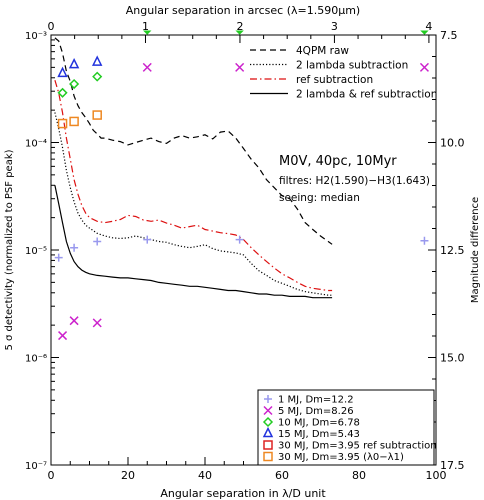  What do you see at coordinates (51, 475) in the screenshot?
I see `x-tick-label: 0` at bounding box center [51, 475].